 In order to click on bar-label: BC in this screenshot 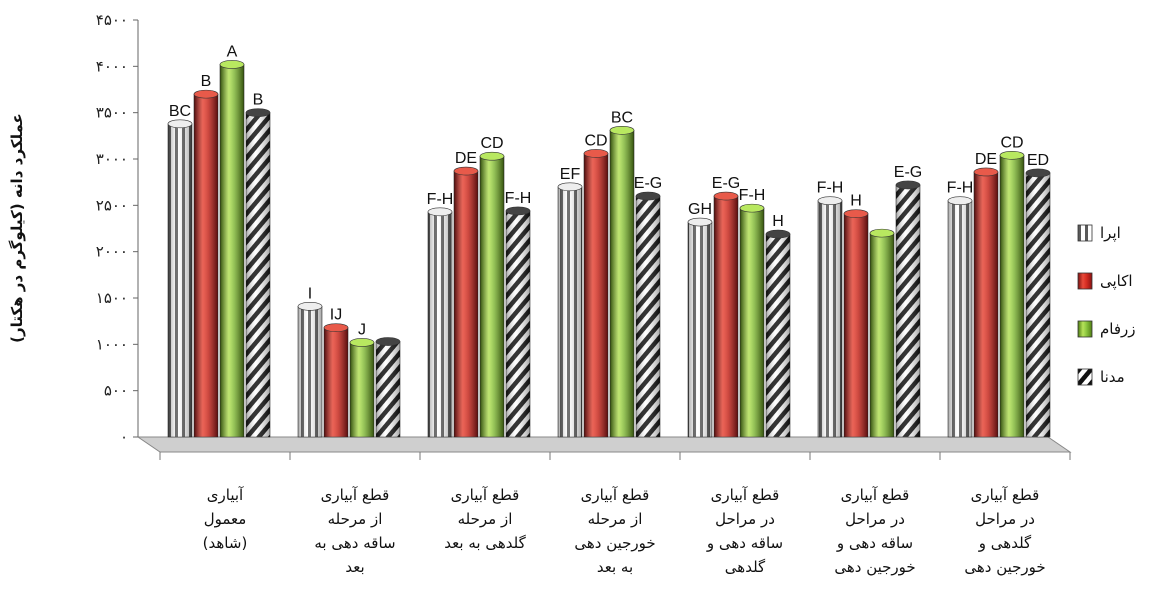, I will do `click(180, 111)`.